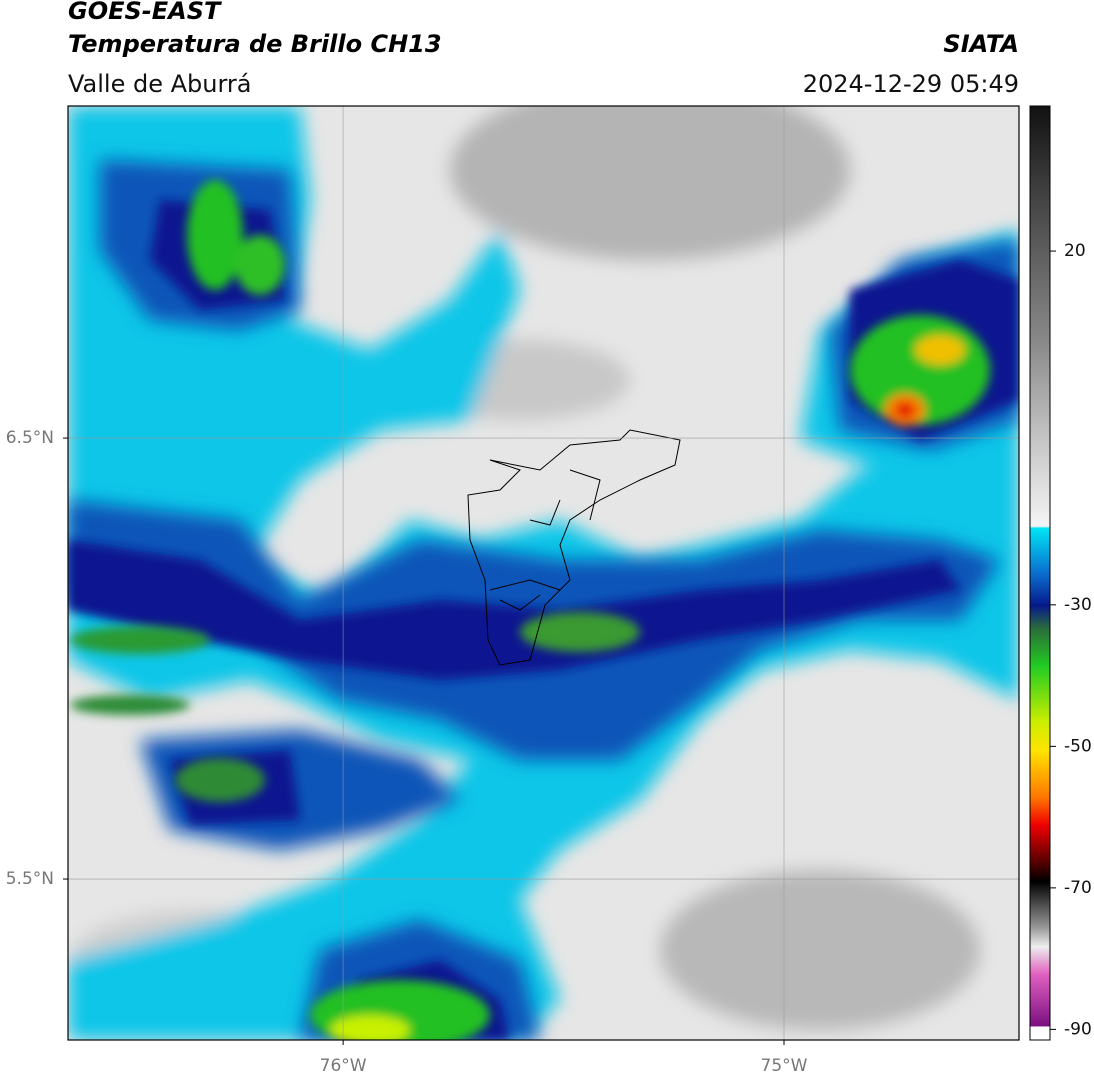  Describe the element at coordinates (981, 44) in the screenshot. I see `source: SIATA` at that location.